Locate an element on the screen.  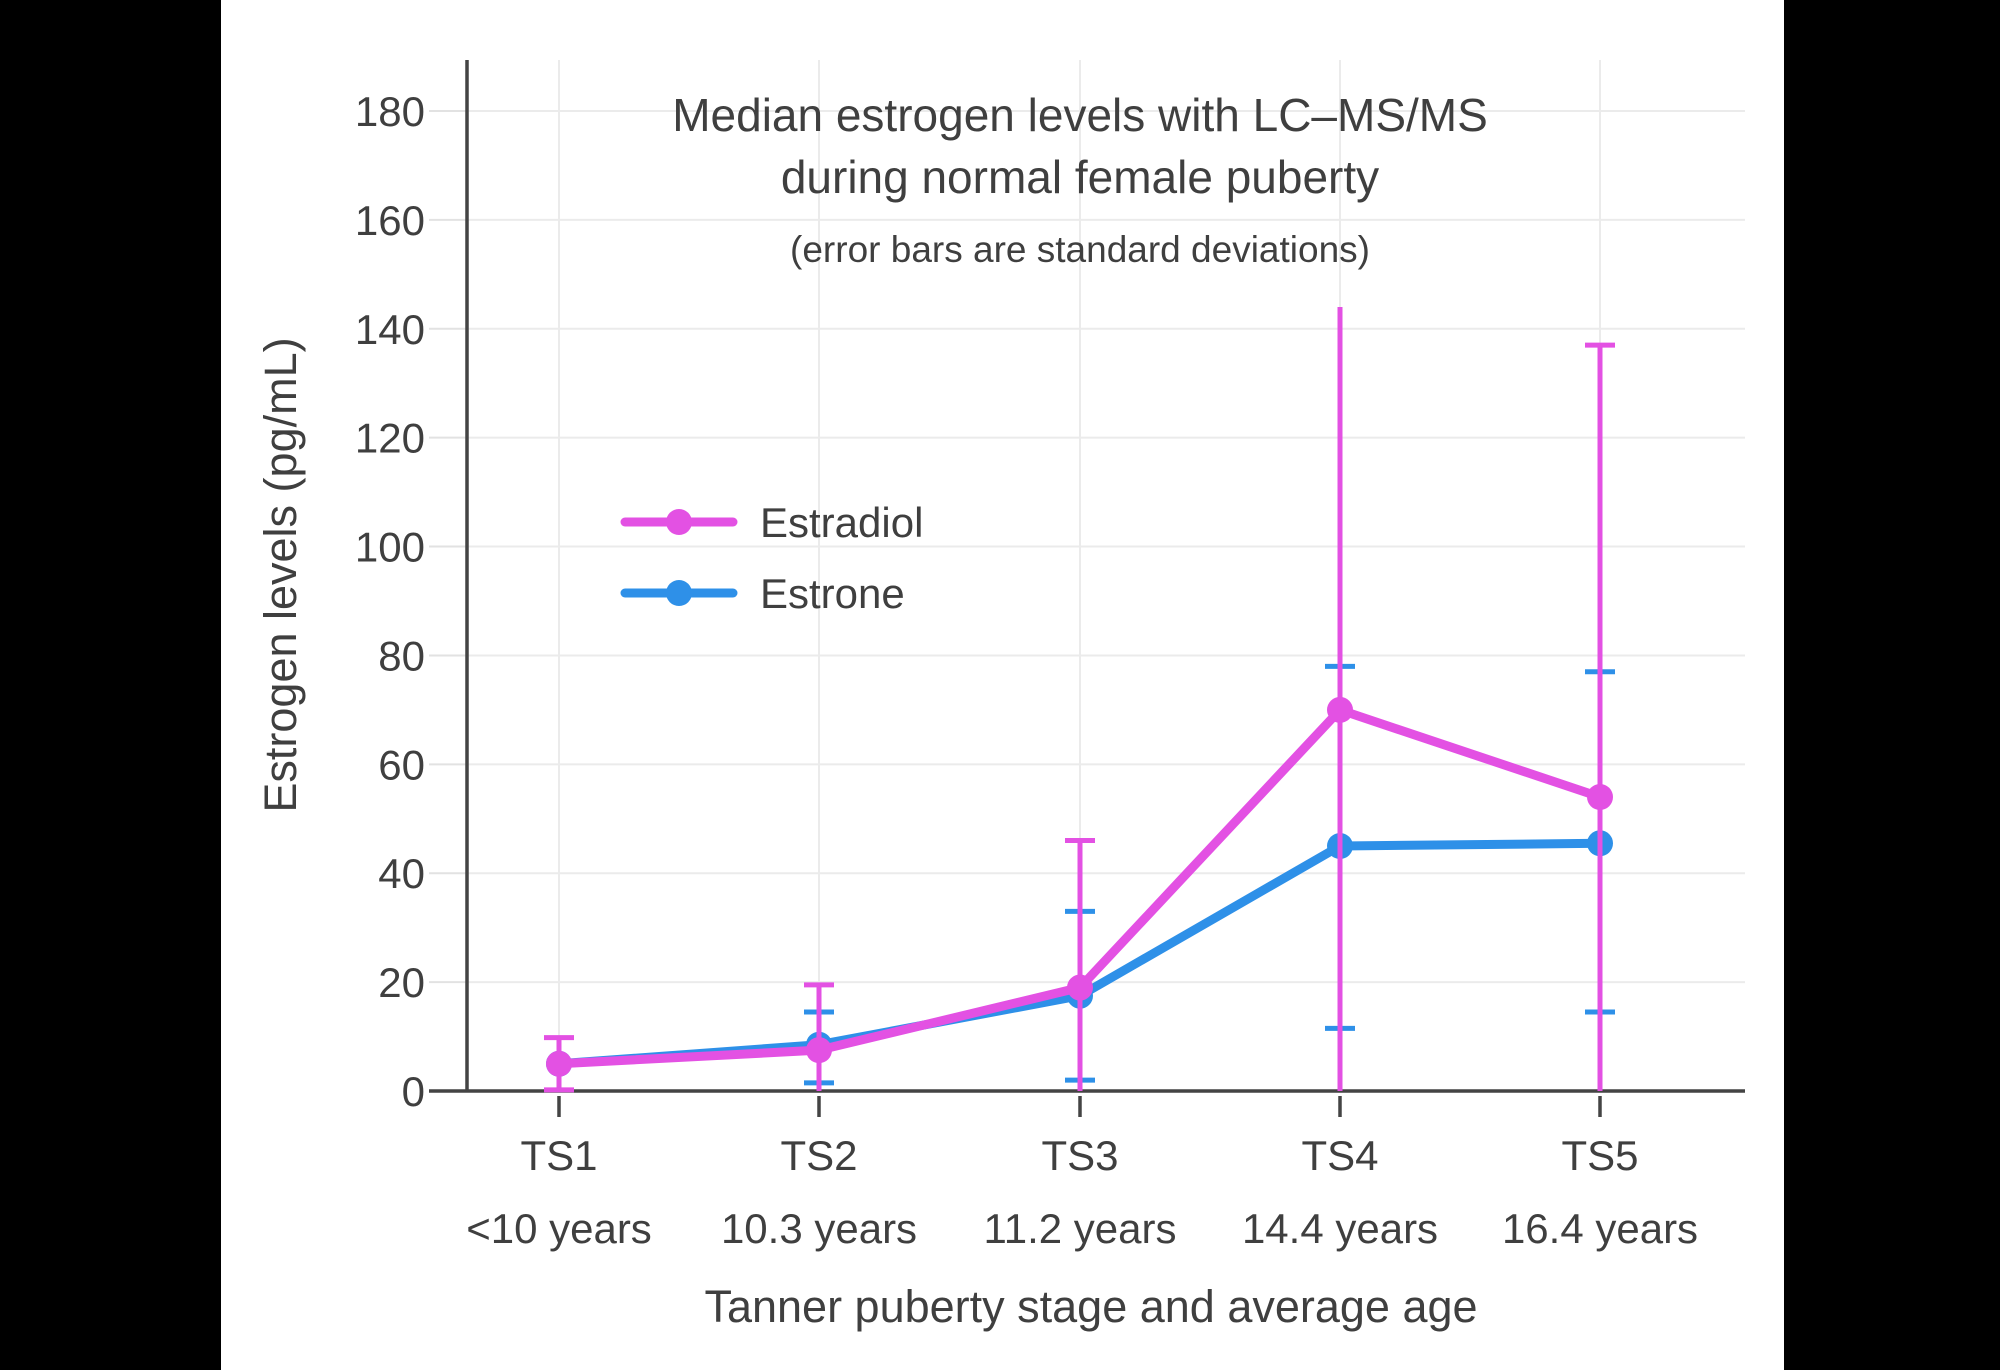
letterbox-left is located at coordinates (110, 685).